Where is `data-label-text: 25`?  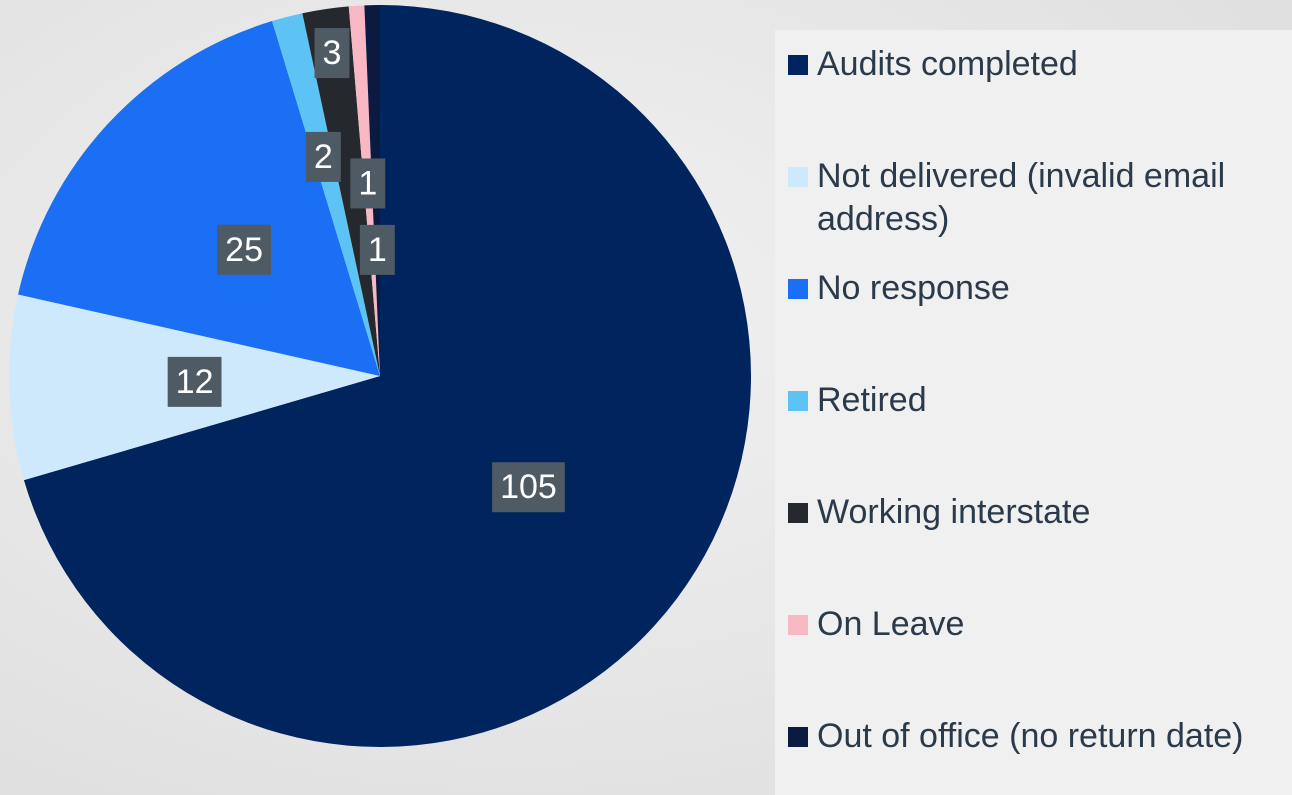 data-label-text: 25 is located at coordinates (244, 250).